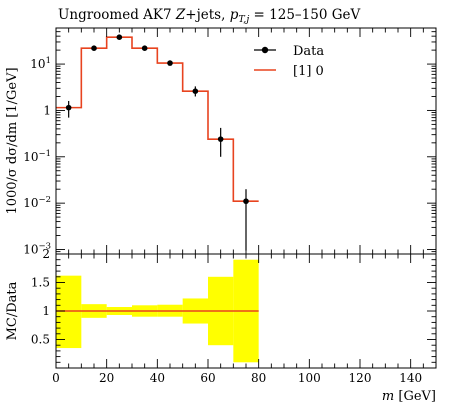 The height and width of the screenshot is (407, 450). What do you see at coordinates (46, 311) in the screenshot?
I see `ratio-y-tick-label: 1` at bounding box center [46, 311].